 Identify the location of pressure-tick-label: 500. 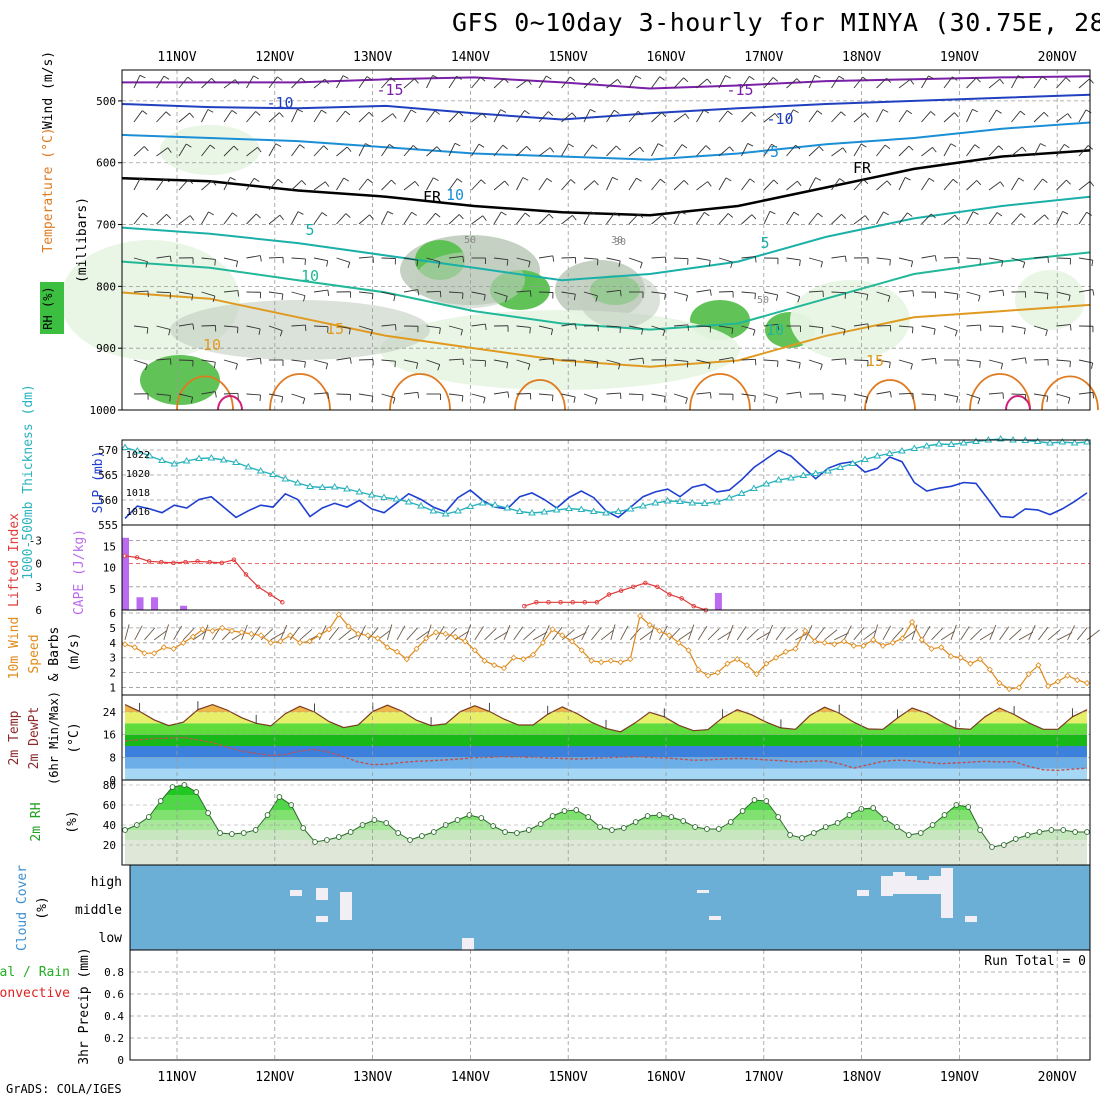
(106, 101).